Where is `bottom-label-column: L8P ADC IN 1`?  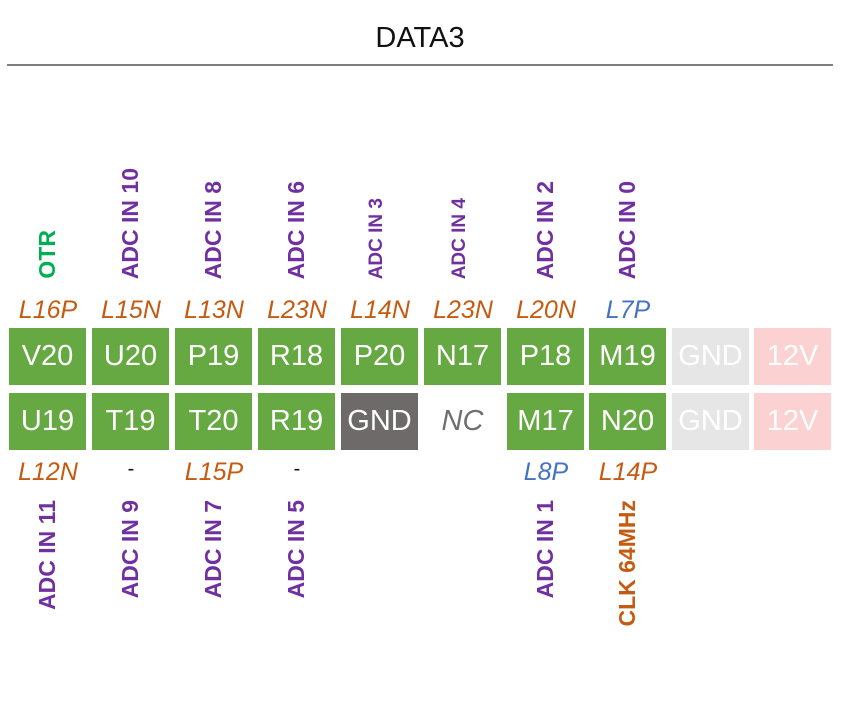
bottom-label-column: L8P ADC IN 1 is located at coordinates (546, 553).